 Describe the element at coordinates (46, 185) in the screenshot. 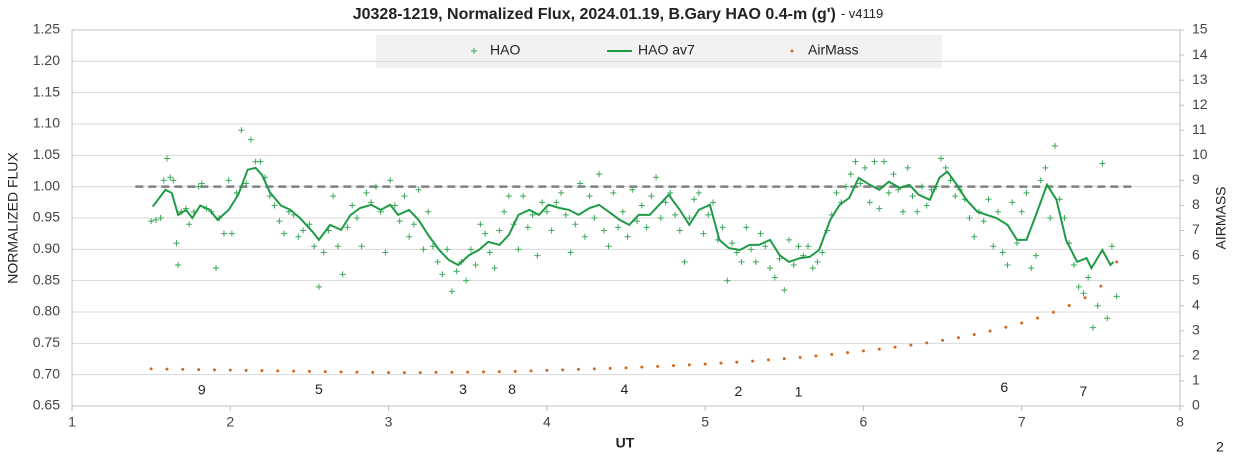

I see `y-tick-label: 1.00` at that location.